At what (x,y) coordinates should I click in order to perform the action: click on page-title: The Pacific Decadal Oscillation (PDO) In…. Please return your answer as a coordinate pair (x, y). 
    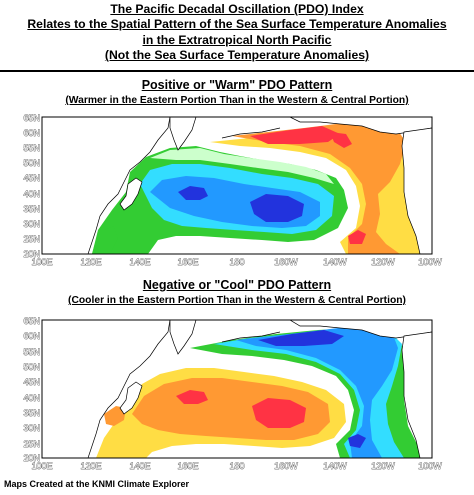
    Looking at the image, I should click on (237, 32).